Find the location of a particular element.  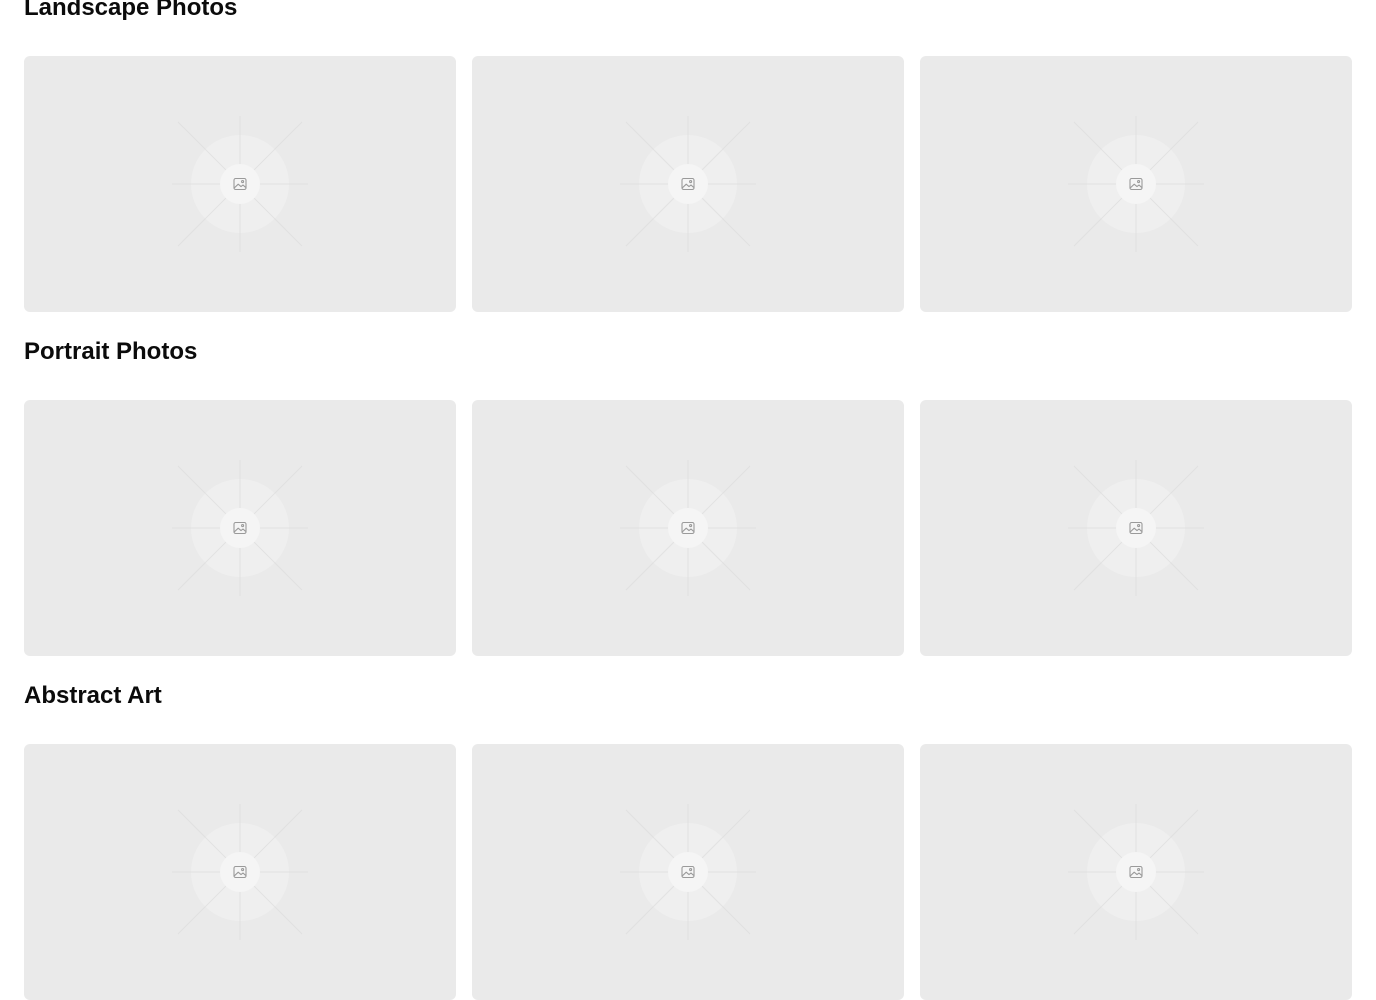

section-title: Abstract Art is located at coordinates (93, 695).